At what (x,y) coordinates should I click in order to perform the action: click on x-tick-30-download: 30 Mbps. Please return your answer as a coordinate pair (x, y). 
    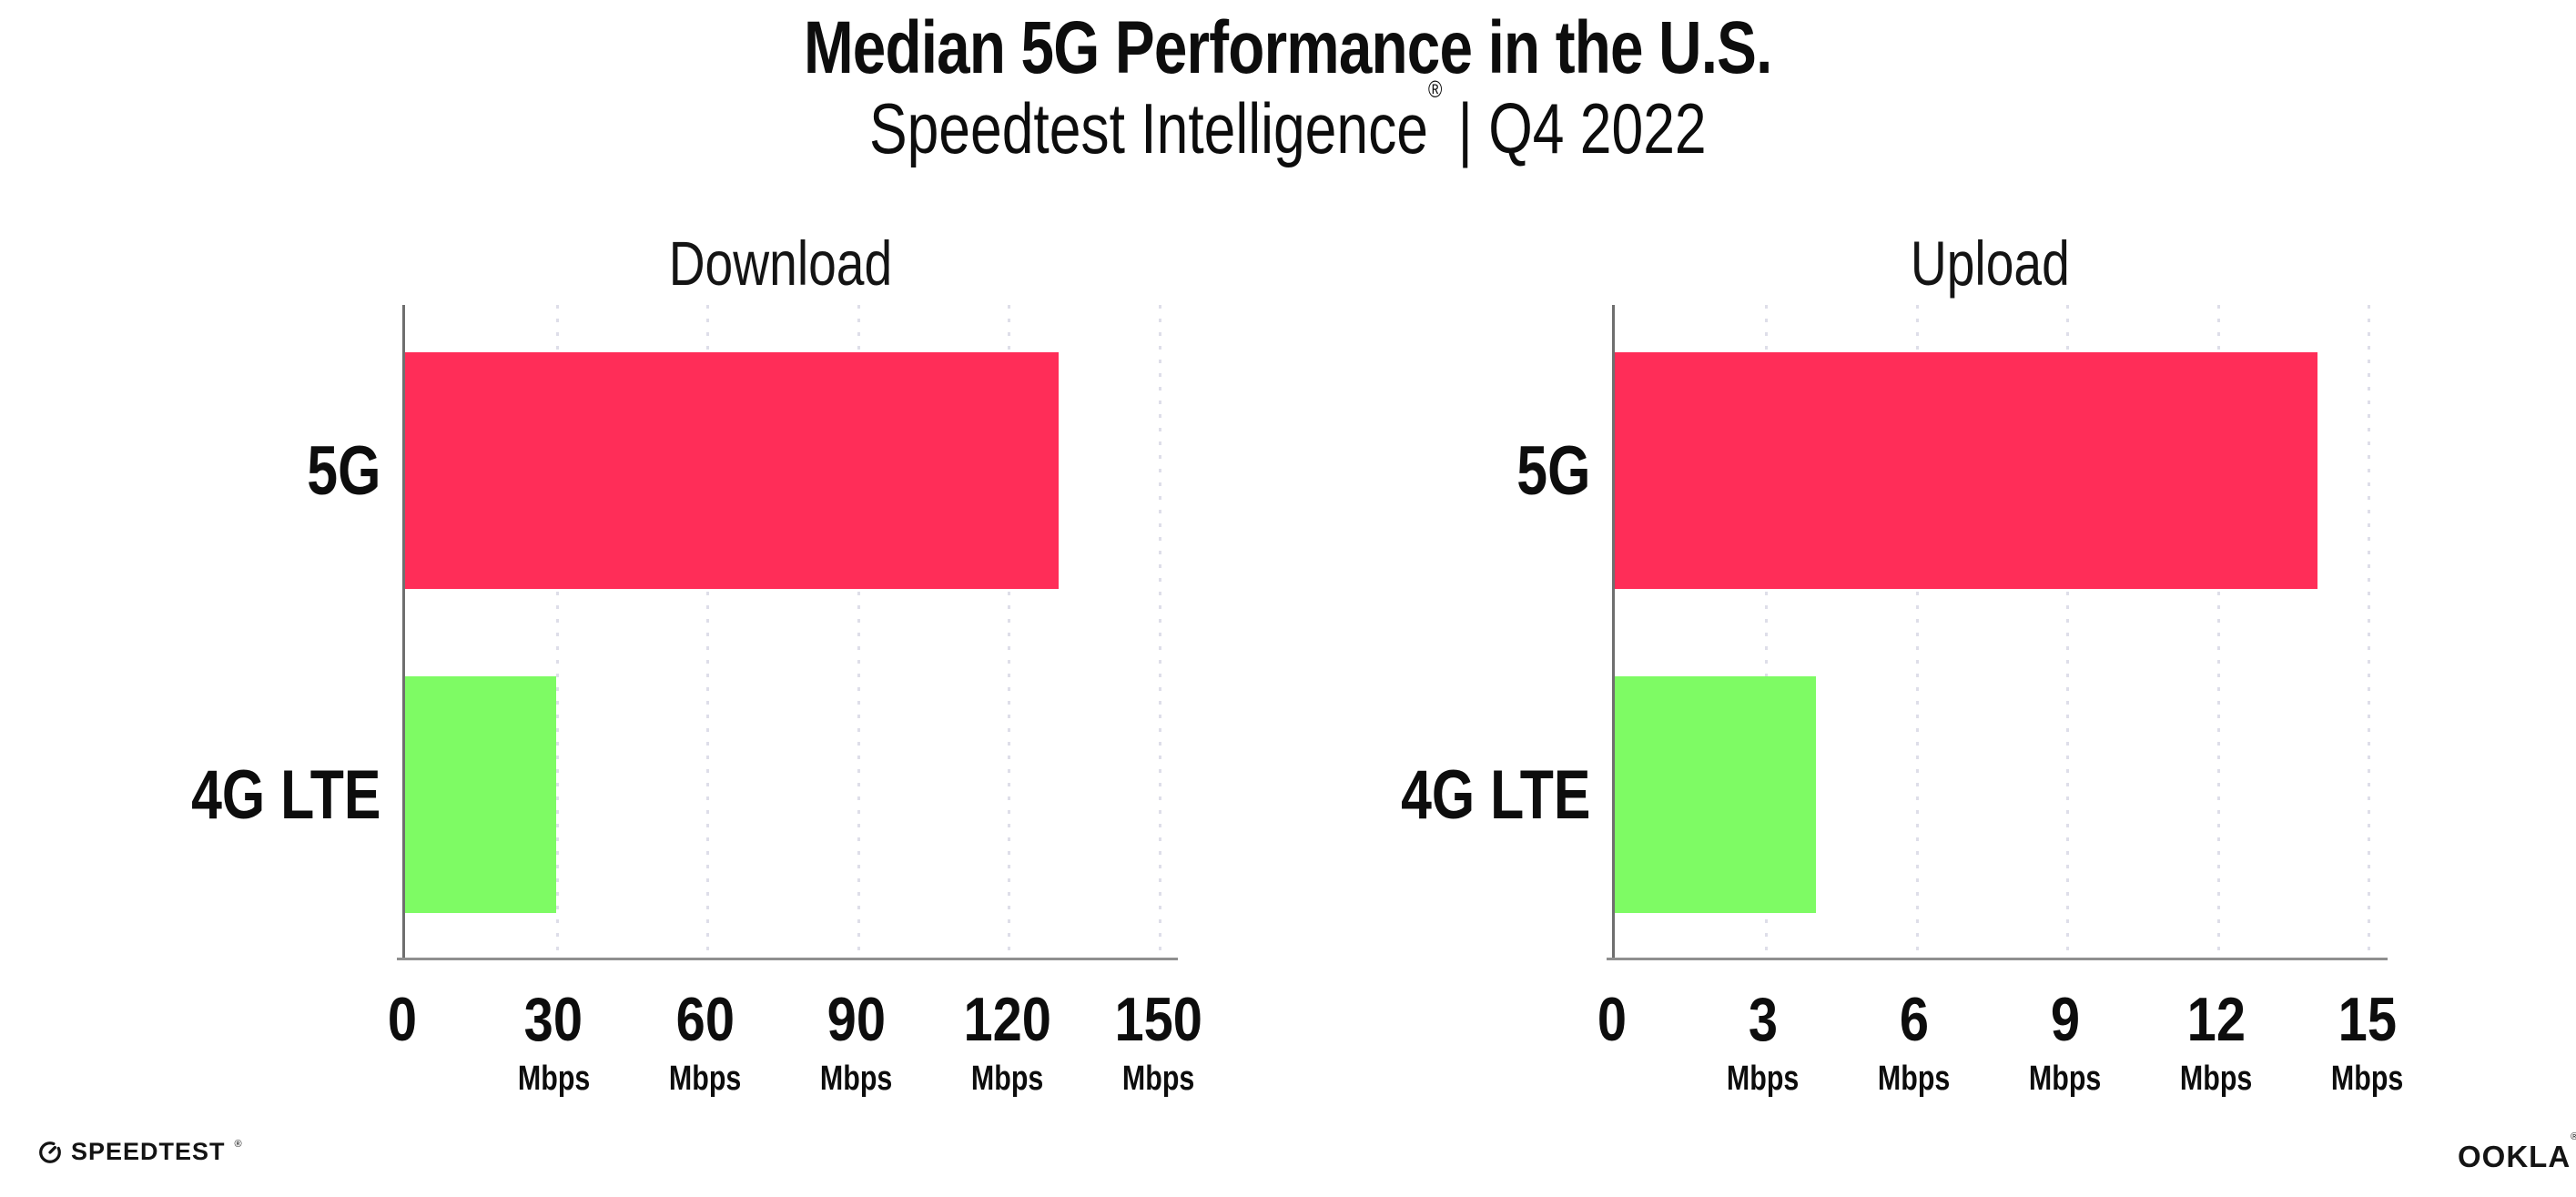
    Looking at the image, I should click on (553, 1043).